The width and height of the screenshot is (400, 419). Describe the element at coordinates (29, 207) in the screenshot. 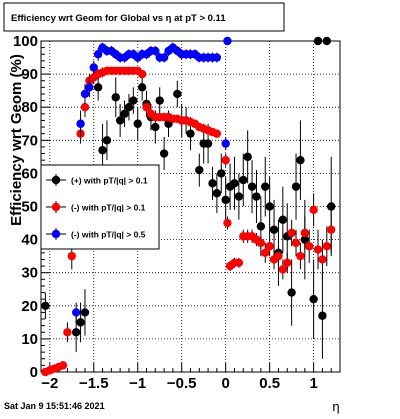

I see `y-tick-label: 50` at that location.